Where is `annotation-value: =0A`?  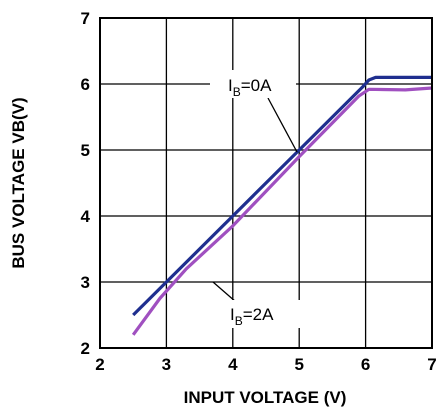 annotation-value: =0A is located at coordinates (256, 85).